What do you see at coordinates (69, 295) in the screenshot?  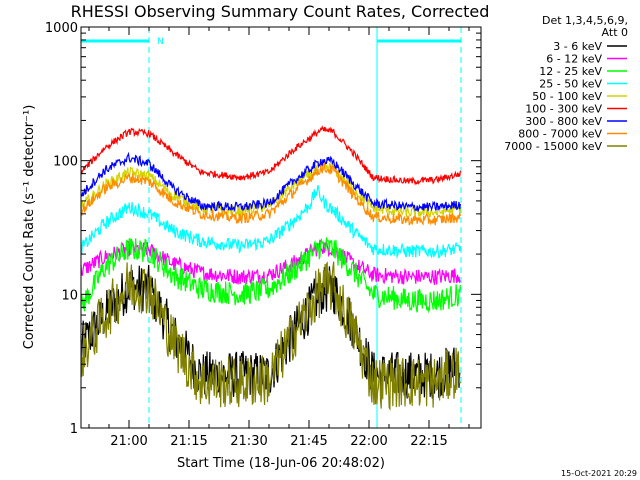 I see `y-tick-label-2: 10` at bounding box center [69, 295].